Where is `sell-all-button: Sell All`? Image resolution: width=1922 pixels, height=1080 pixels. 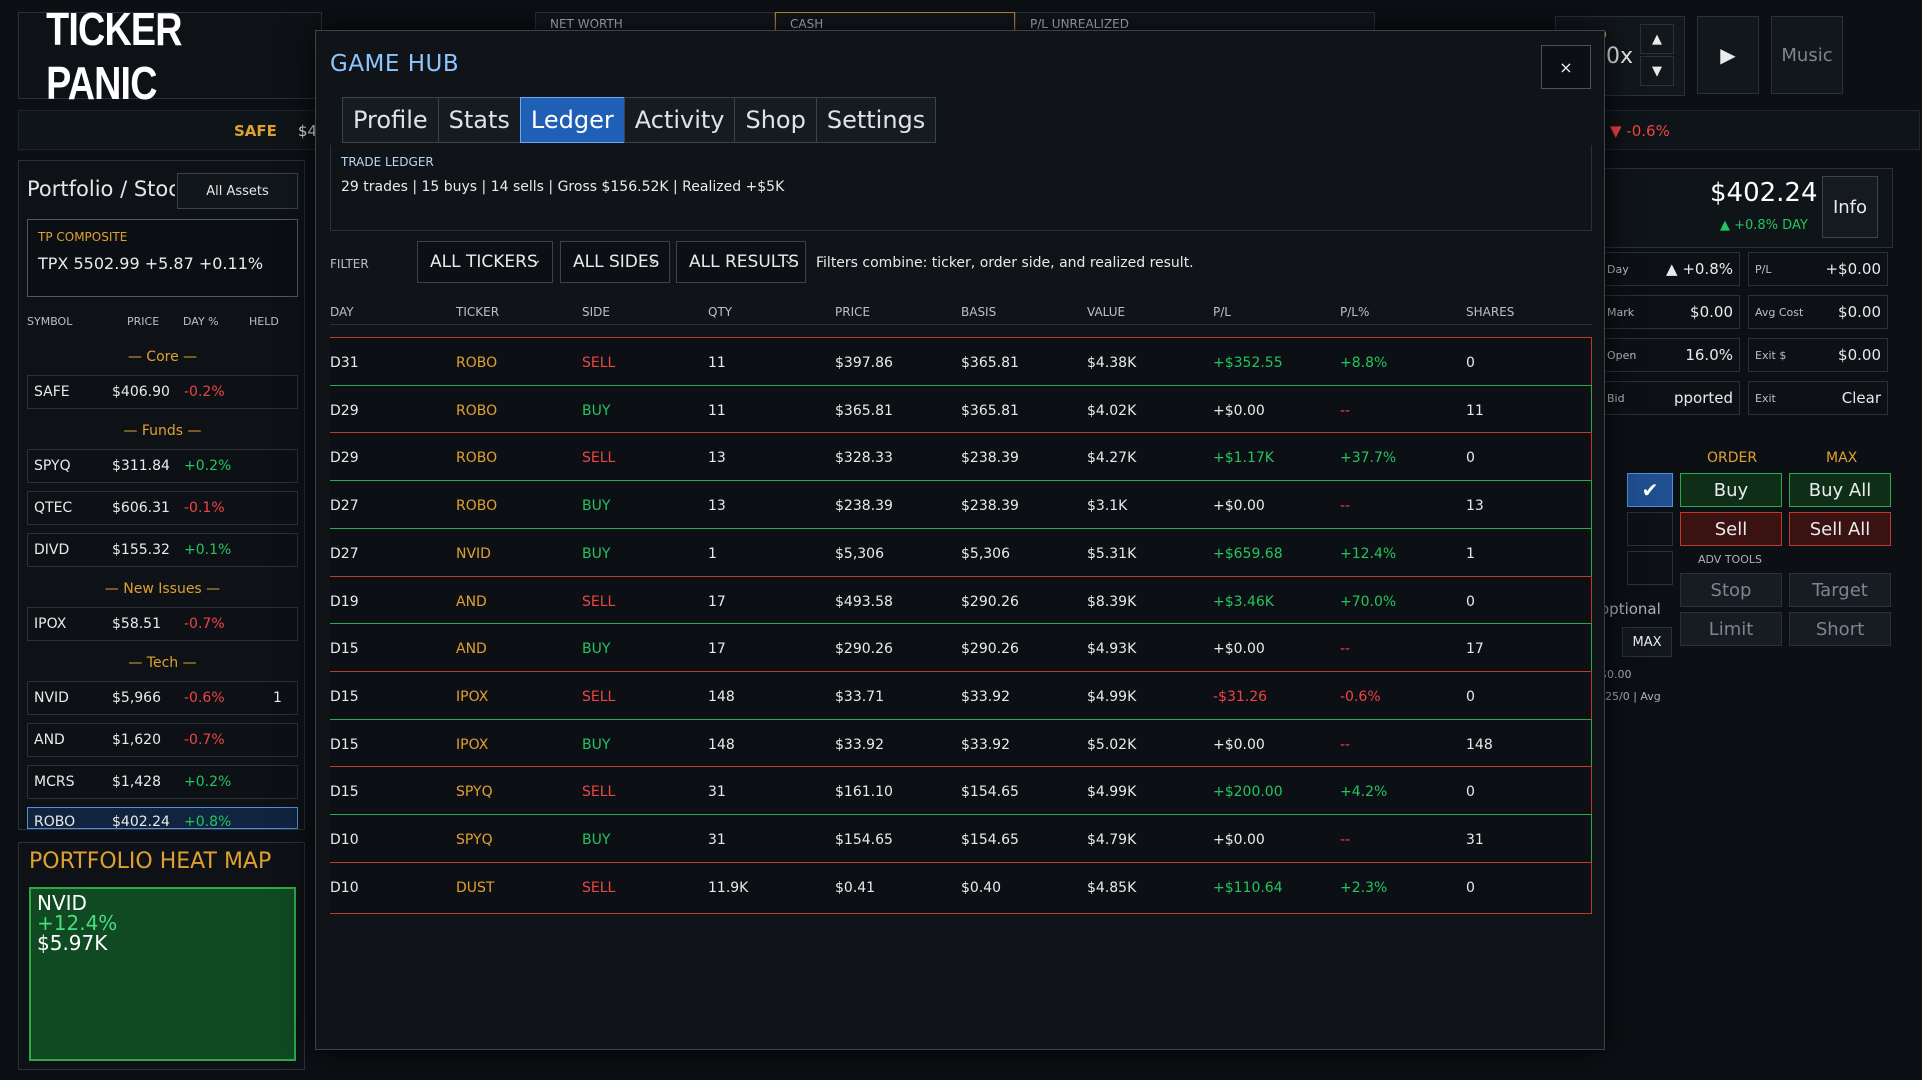
sell-all-button: Sell All is located at coordinates (1840, 529).